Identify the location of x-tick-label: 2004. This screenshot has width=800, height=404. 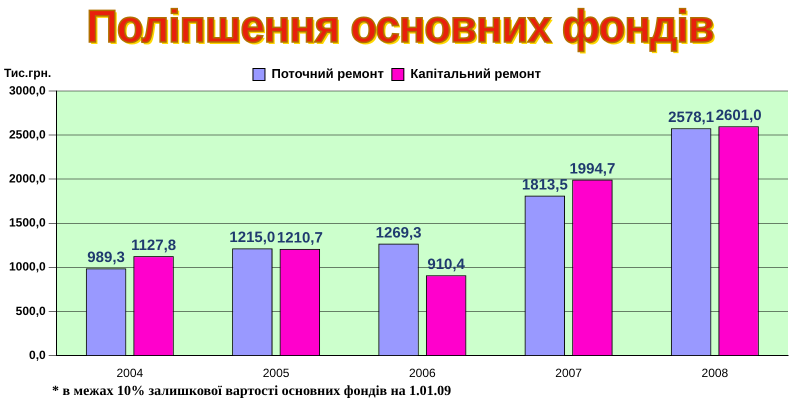
(130, 373).